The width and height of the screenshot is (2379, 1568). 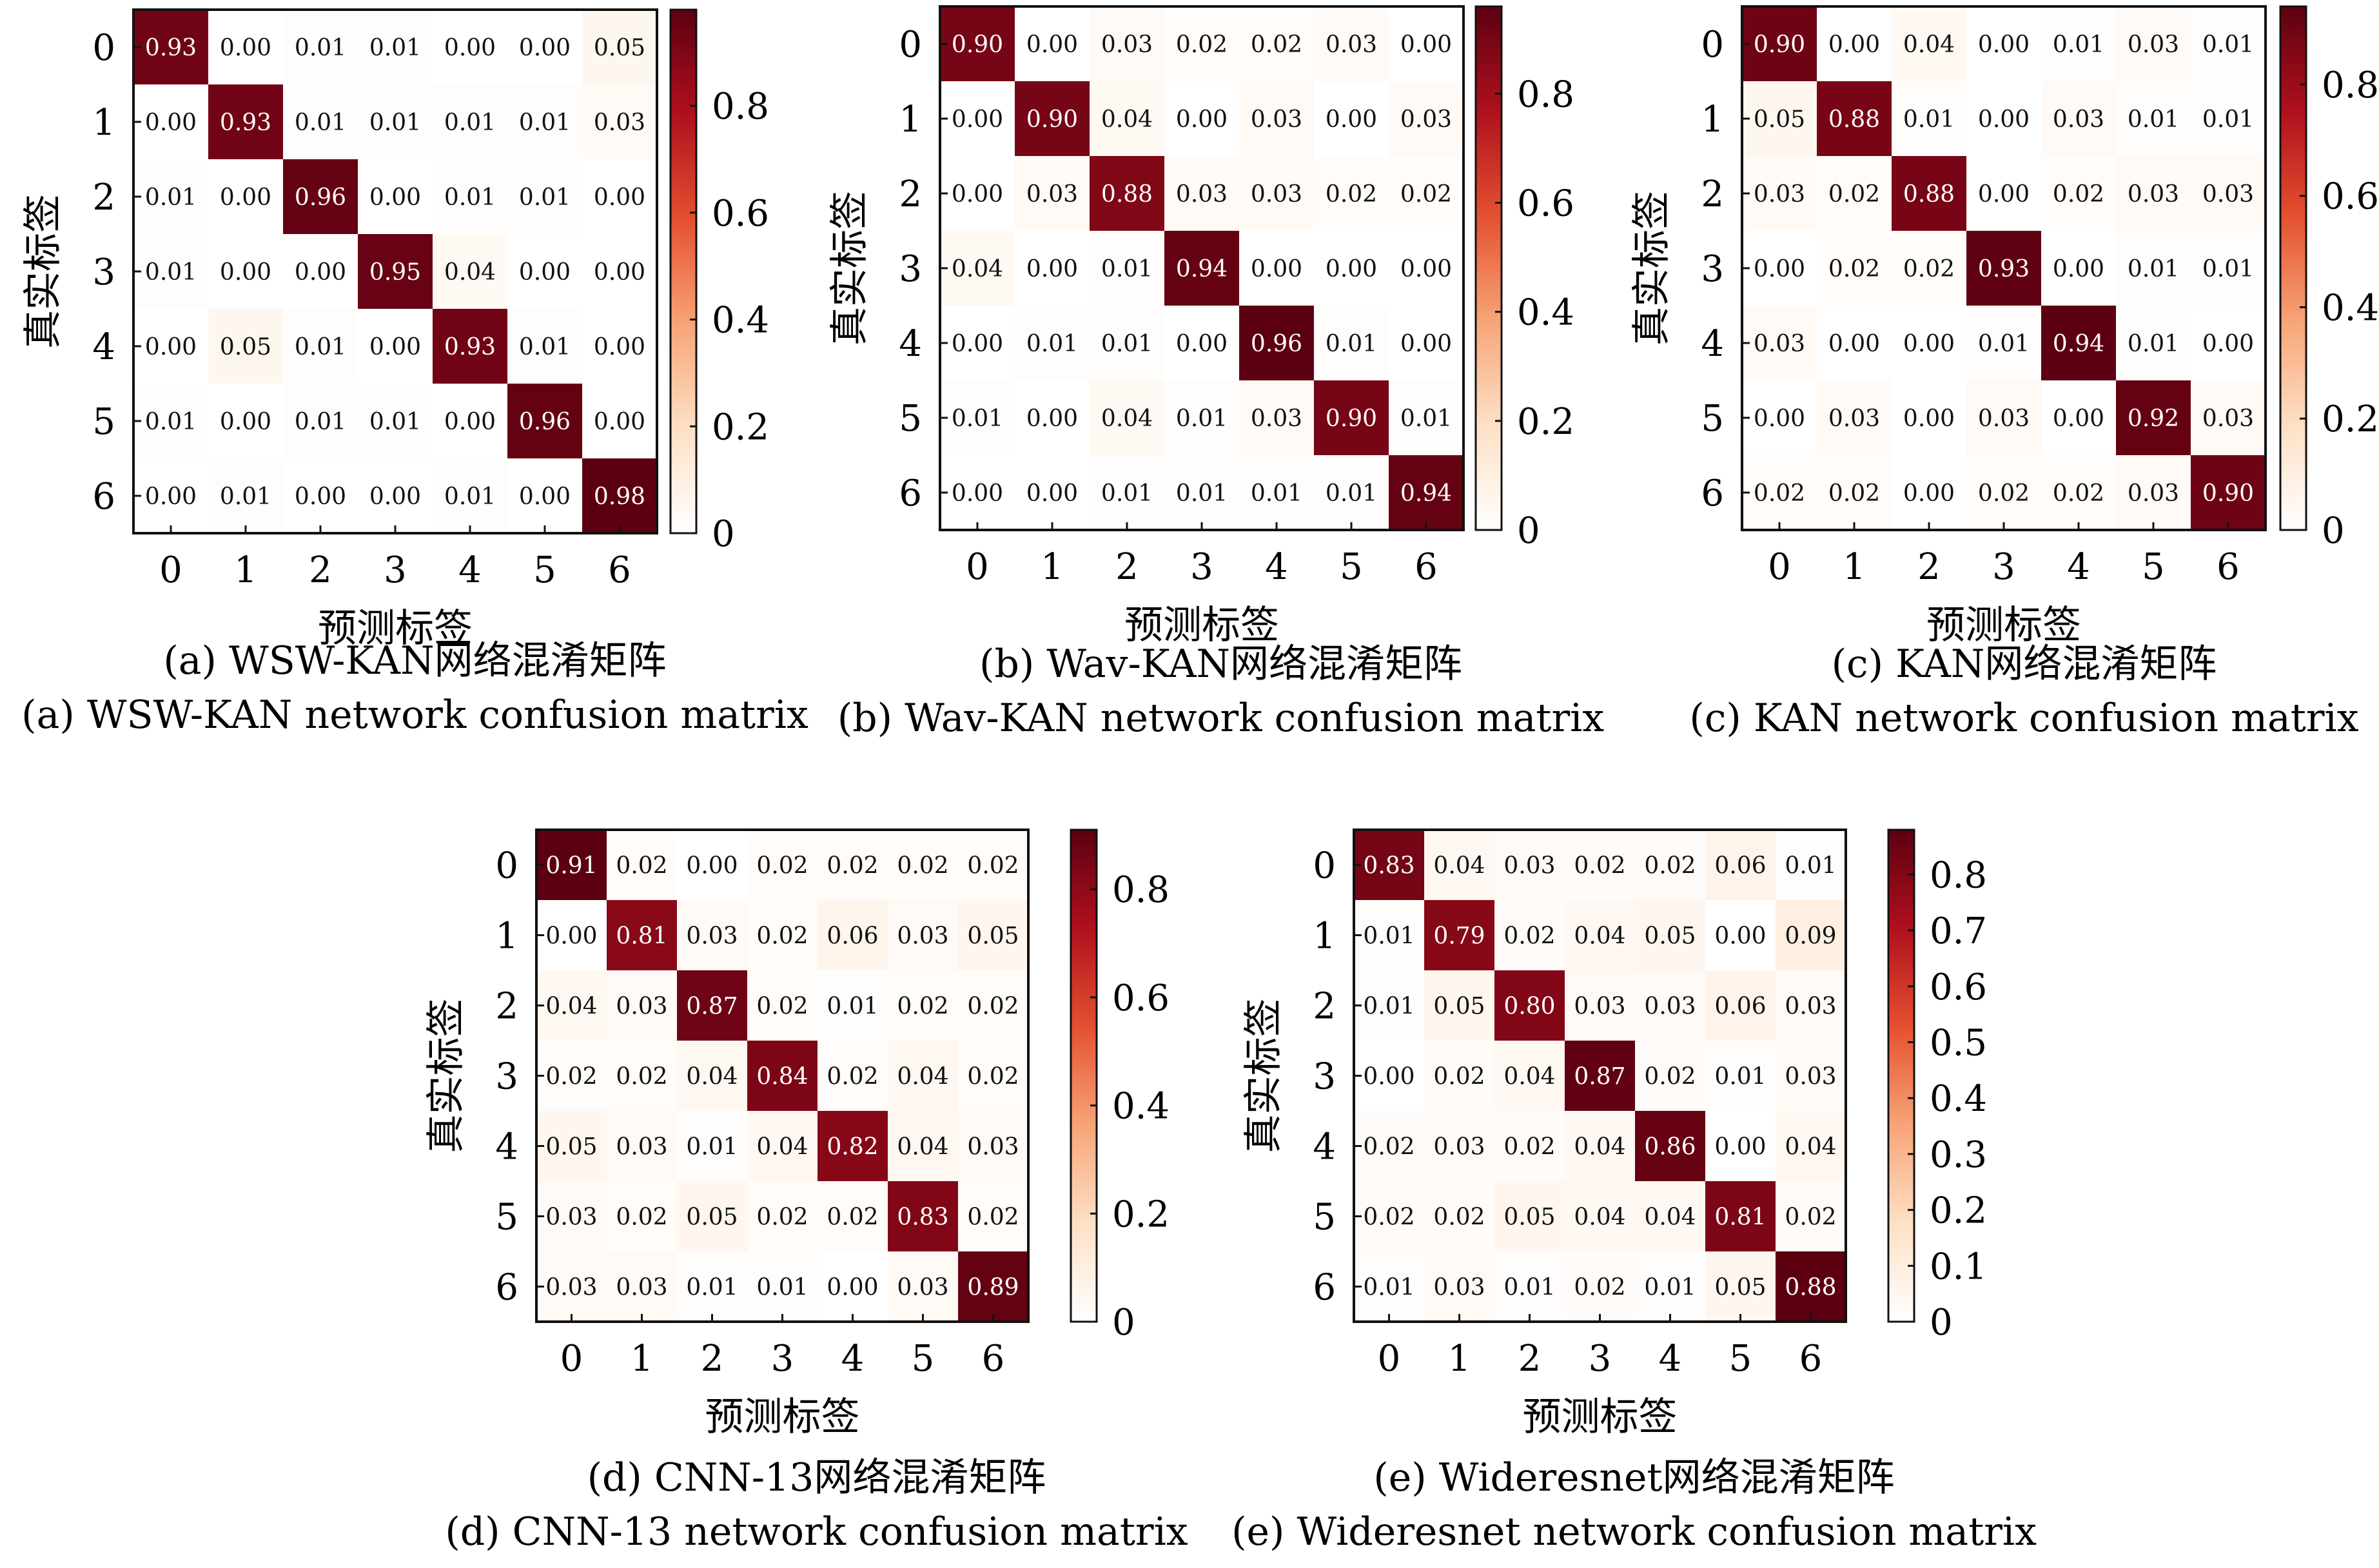 I want to click on y-axis-label: 真实标签, so click(x=1264, y=1076).